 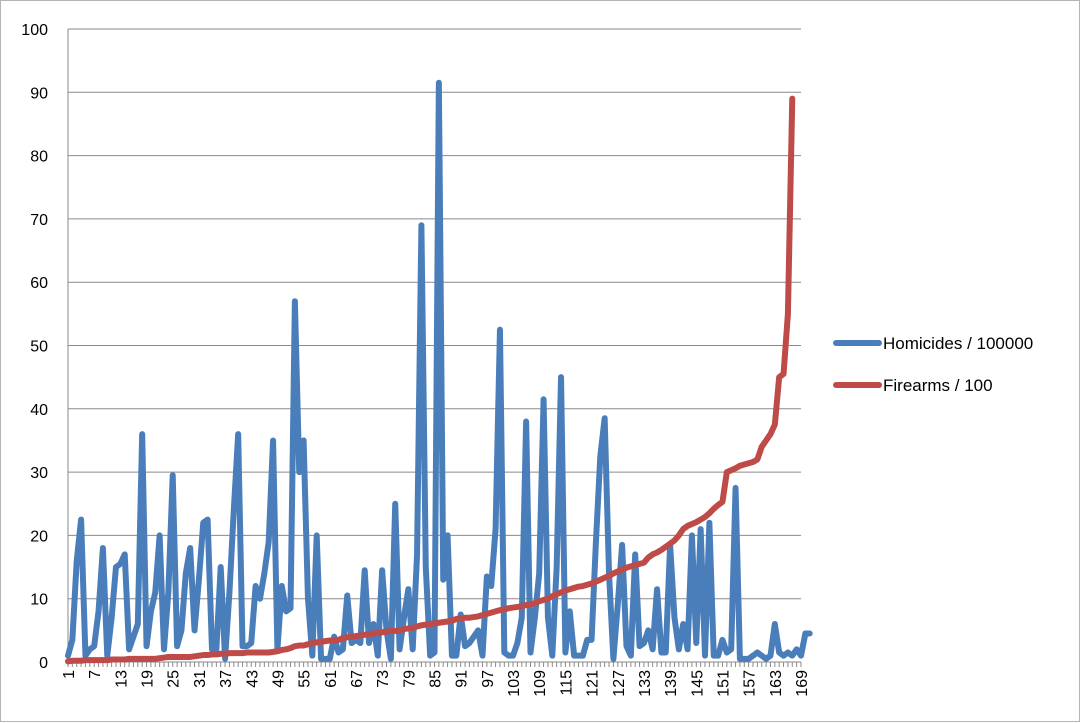 What do you see at coordinates (540, 683) in the screenshot?
I see `x-tick-label: 109` at bounding box center [540, 683].